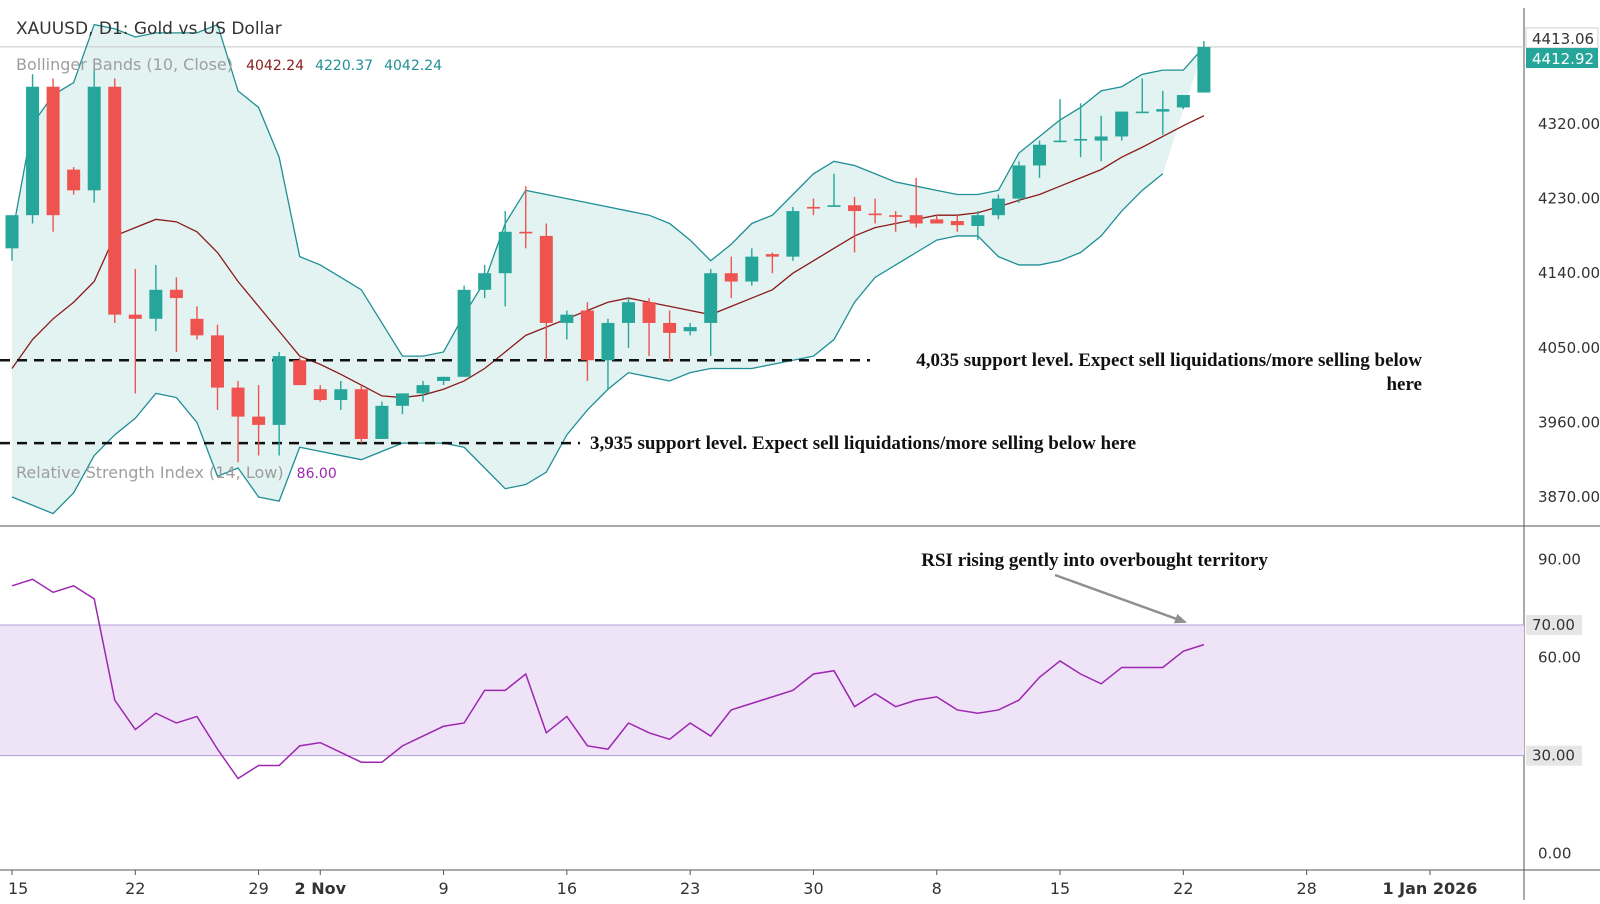  What do you see at coordinates (742, 884) in the screenshot?
I see `time-axis: 15 22 29 2 Nov 9 16 23 30 8 15 22 28 1 Jan 2026` at bounding box center [742, 884].